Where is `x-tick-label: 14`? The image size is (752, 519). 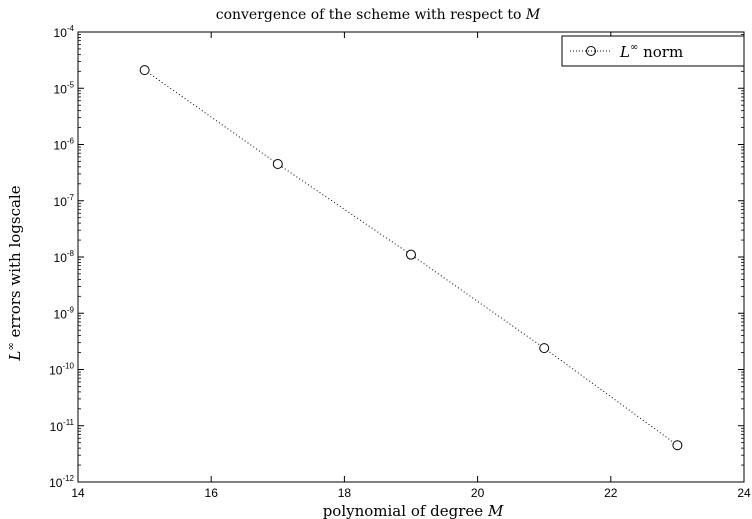
x-tick-label: 14 is located at coordinates (78, 493).